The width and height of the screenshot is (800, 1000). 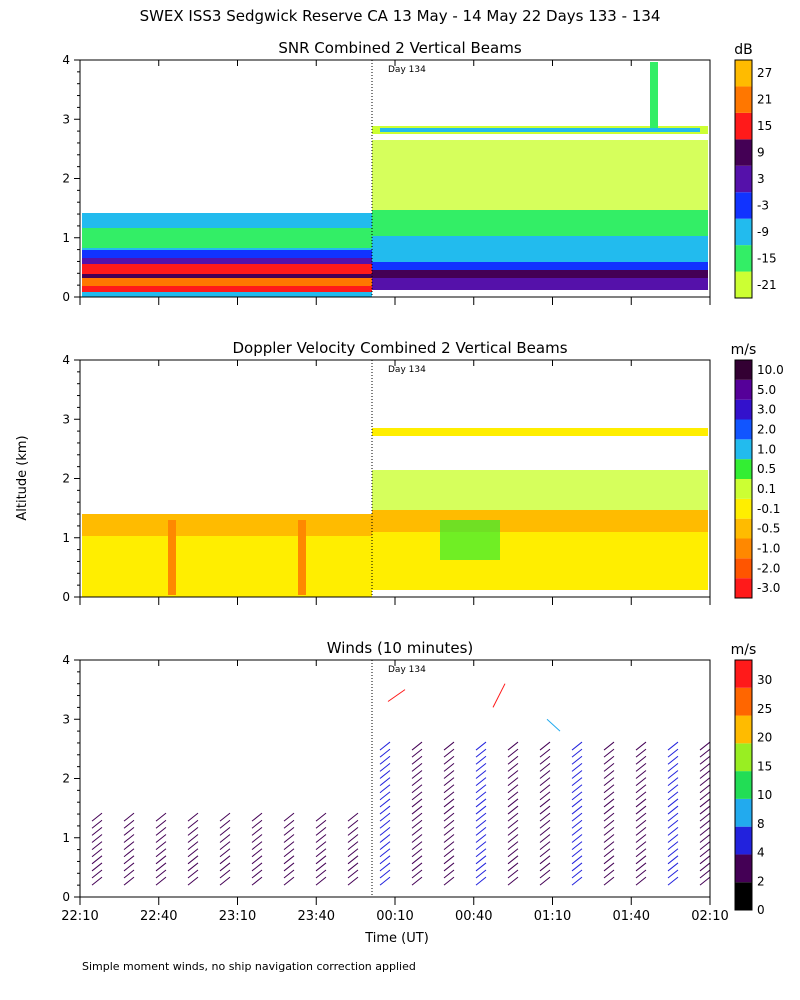 I want to click on x-tick-label: 22:40, so click(x=158, y=916).